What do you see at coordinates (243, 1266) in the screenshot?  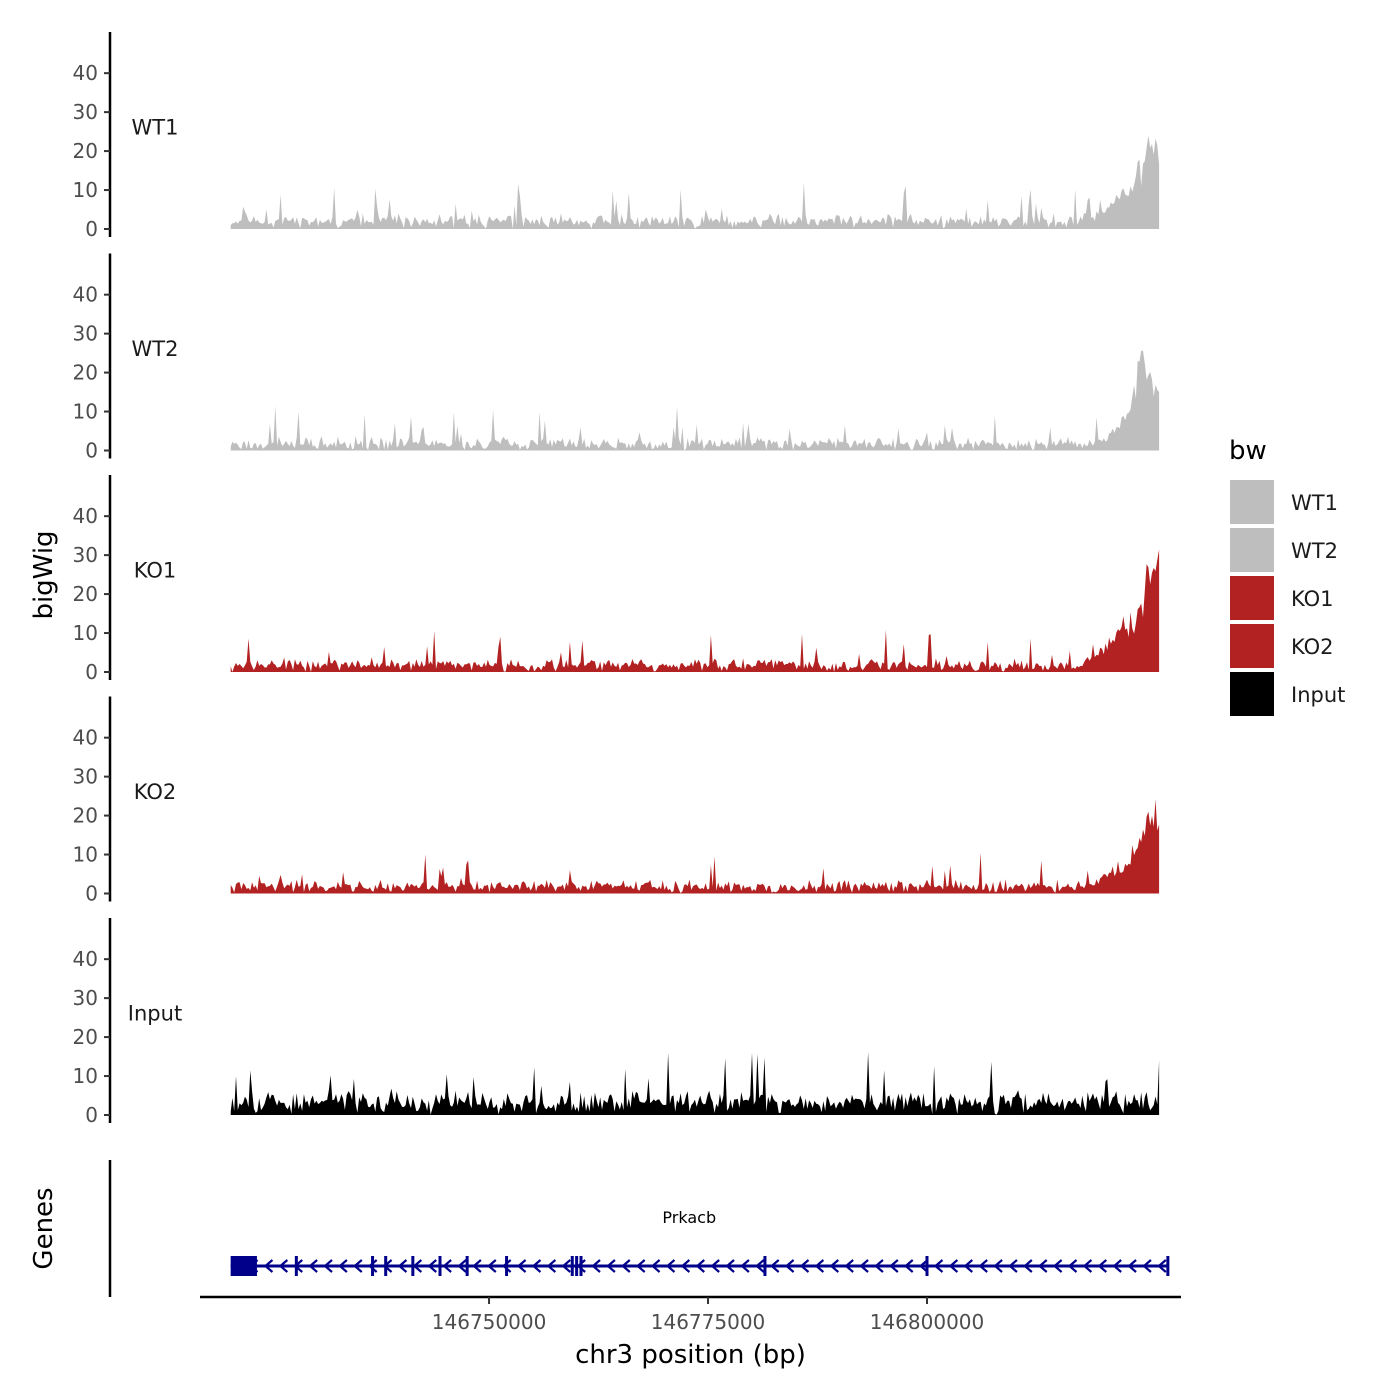 I see `gene-utr-exon` at bounding box center [243, 1266].